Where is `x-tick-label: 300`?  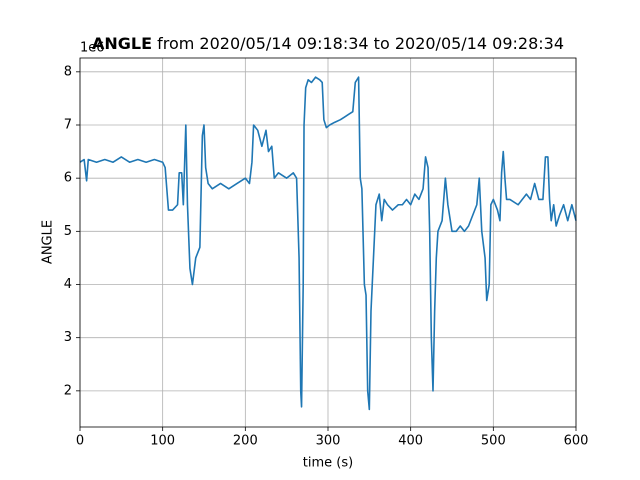 x-tick-label: 300 is located at coordinates (328, 441).